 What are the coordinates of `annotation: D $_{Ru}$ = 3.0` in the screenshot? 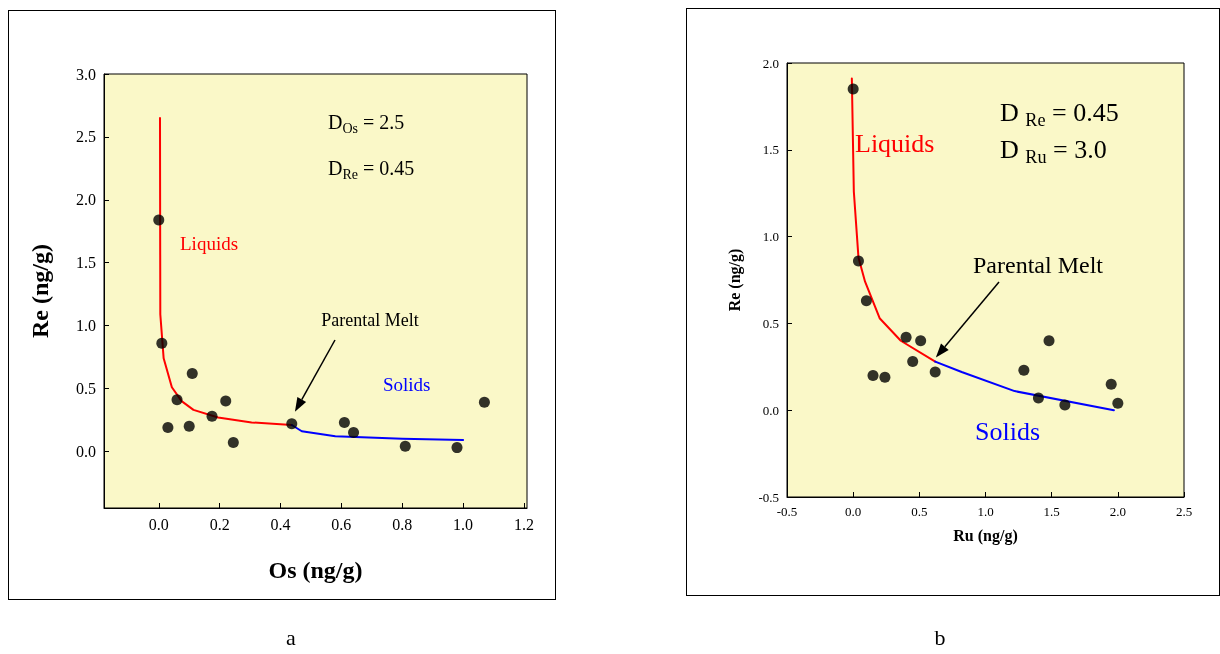 It's located at (1053, 151).